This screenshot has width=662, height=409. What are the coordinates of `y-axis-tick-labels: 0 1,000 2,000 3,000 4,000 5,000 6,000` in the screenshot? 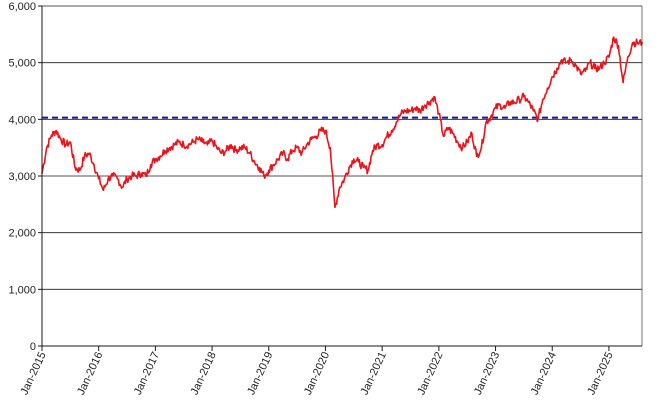 It's located at (25, 177).